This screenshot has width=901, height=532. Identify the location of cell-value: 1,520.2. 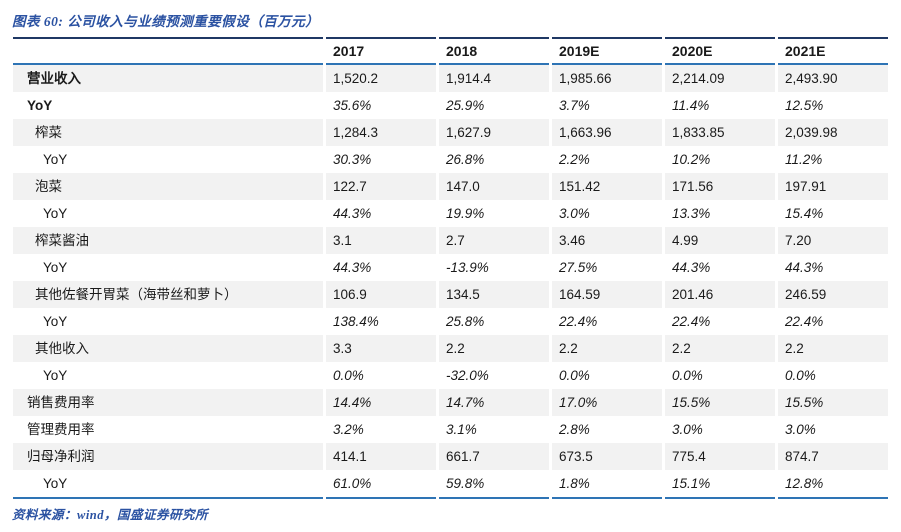
(381, 78).